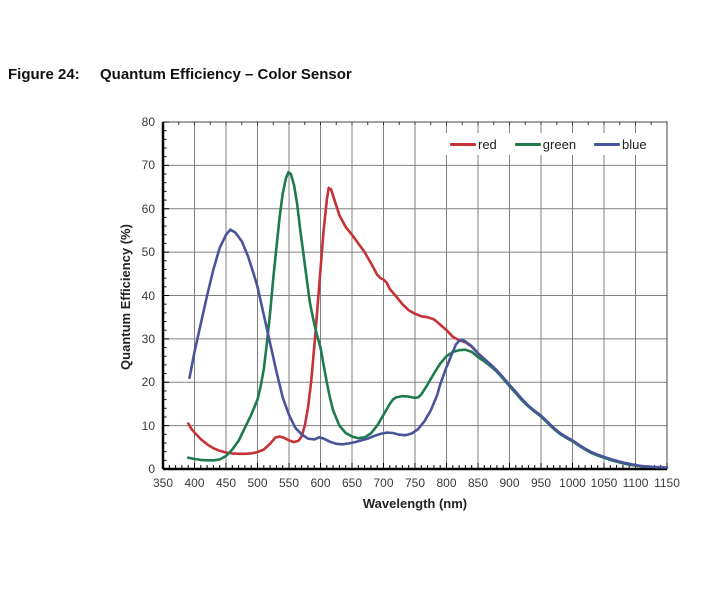  What do you see at coordinates (289, 483) in the screenshot?
I see `x-tick-label: 550` at bounding box center [289, 483].